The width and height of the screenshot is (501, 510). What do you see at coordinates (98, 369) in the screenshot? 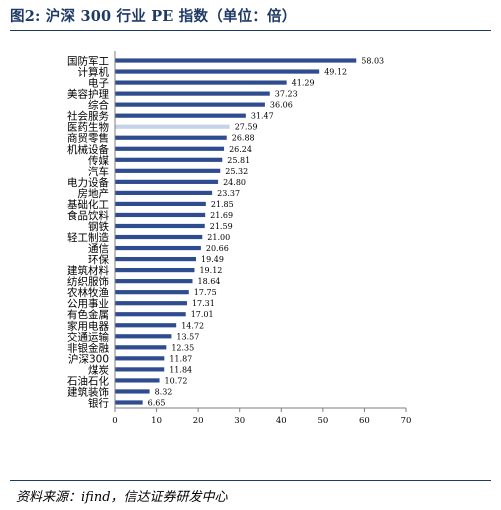
I see `category-label: 煤炭` at bounding box center [98, 369].